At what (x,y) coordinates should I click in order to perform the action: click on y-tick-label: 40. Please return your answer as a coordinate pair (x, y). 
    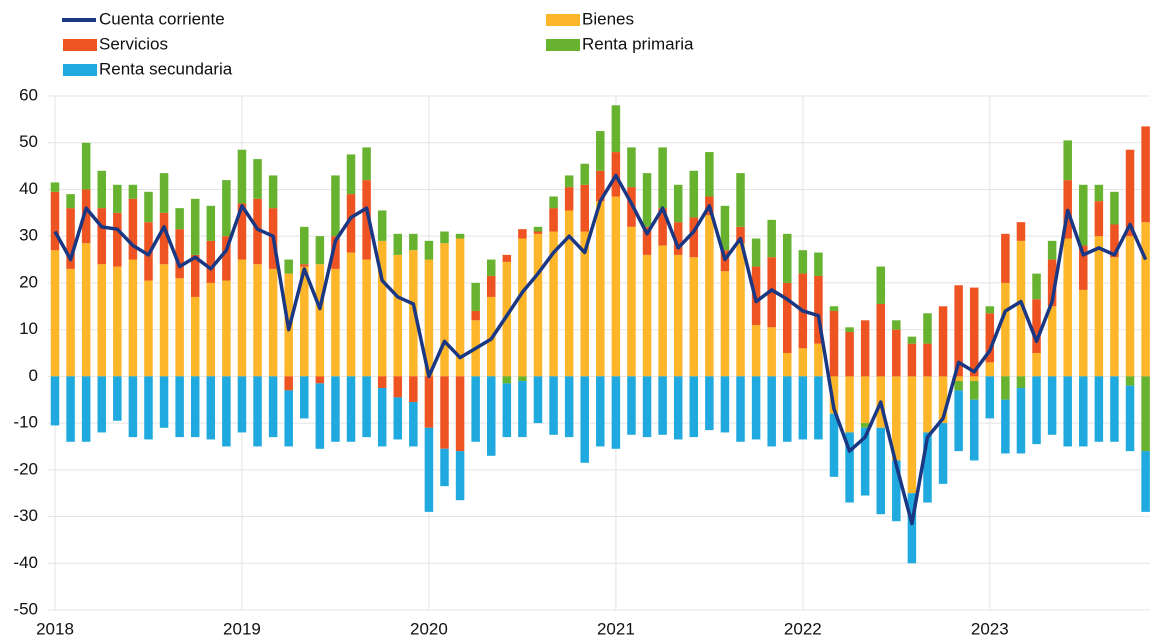
    Looking at the image, I should click on (28, 188).